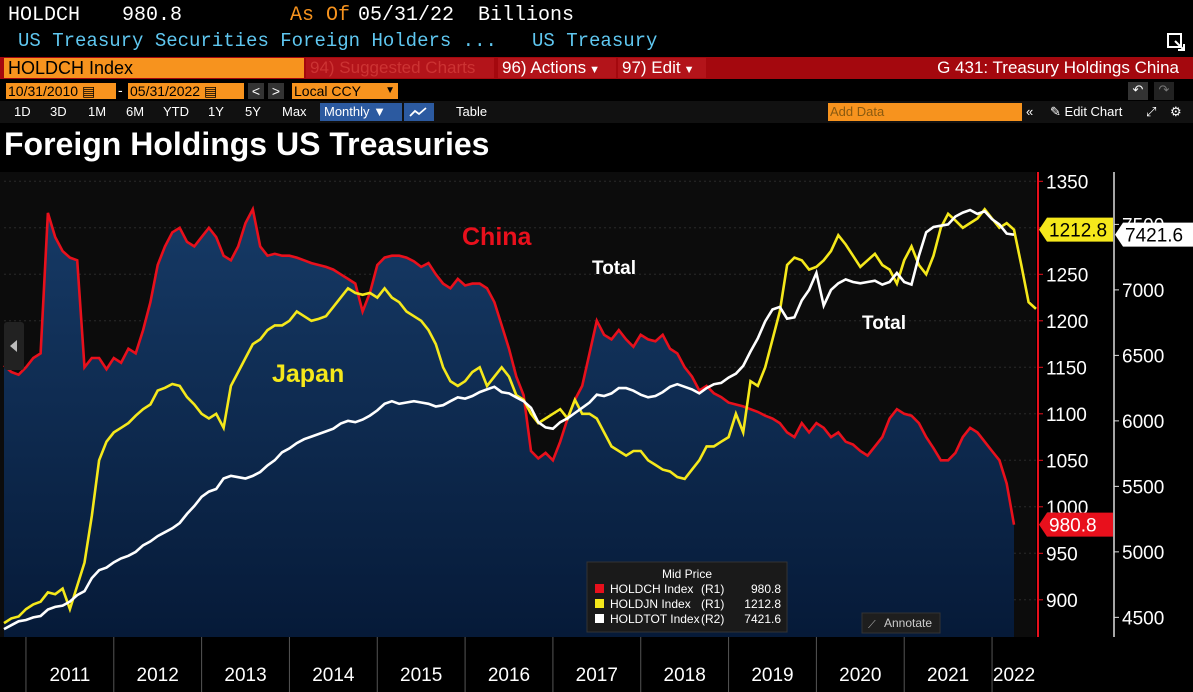 This screenshot has height=692, width=1193. I want to click on last-value: 980.8, so click(152, 15).